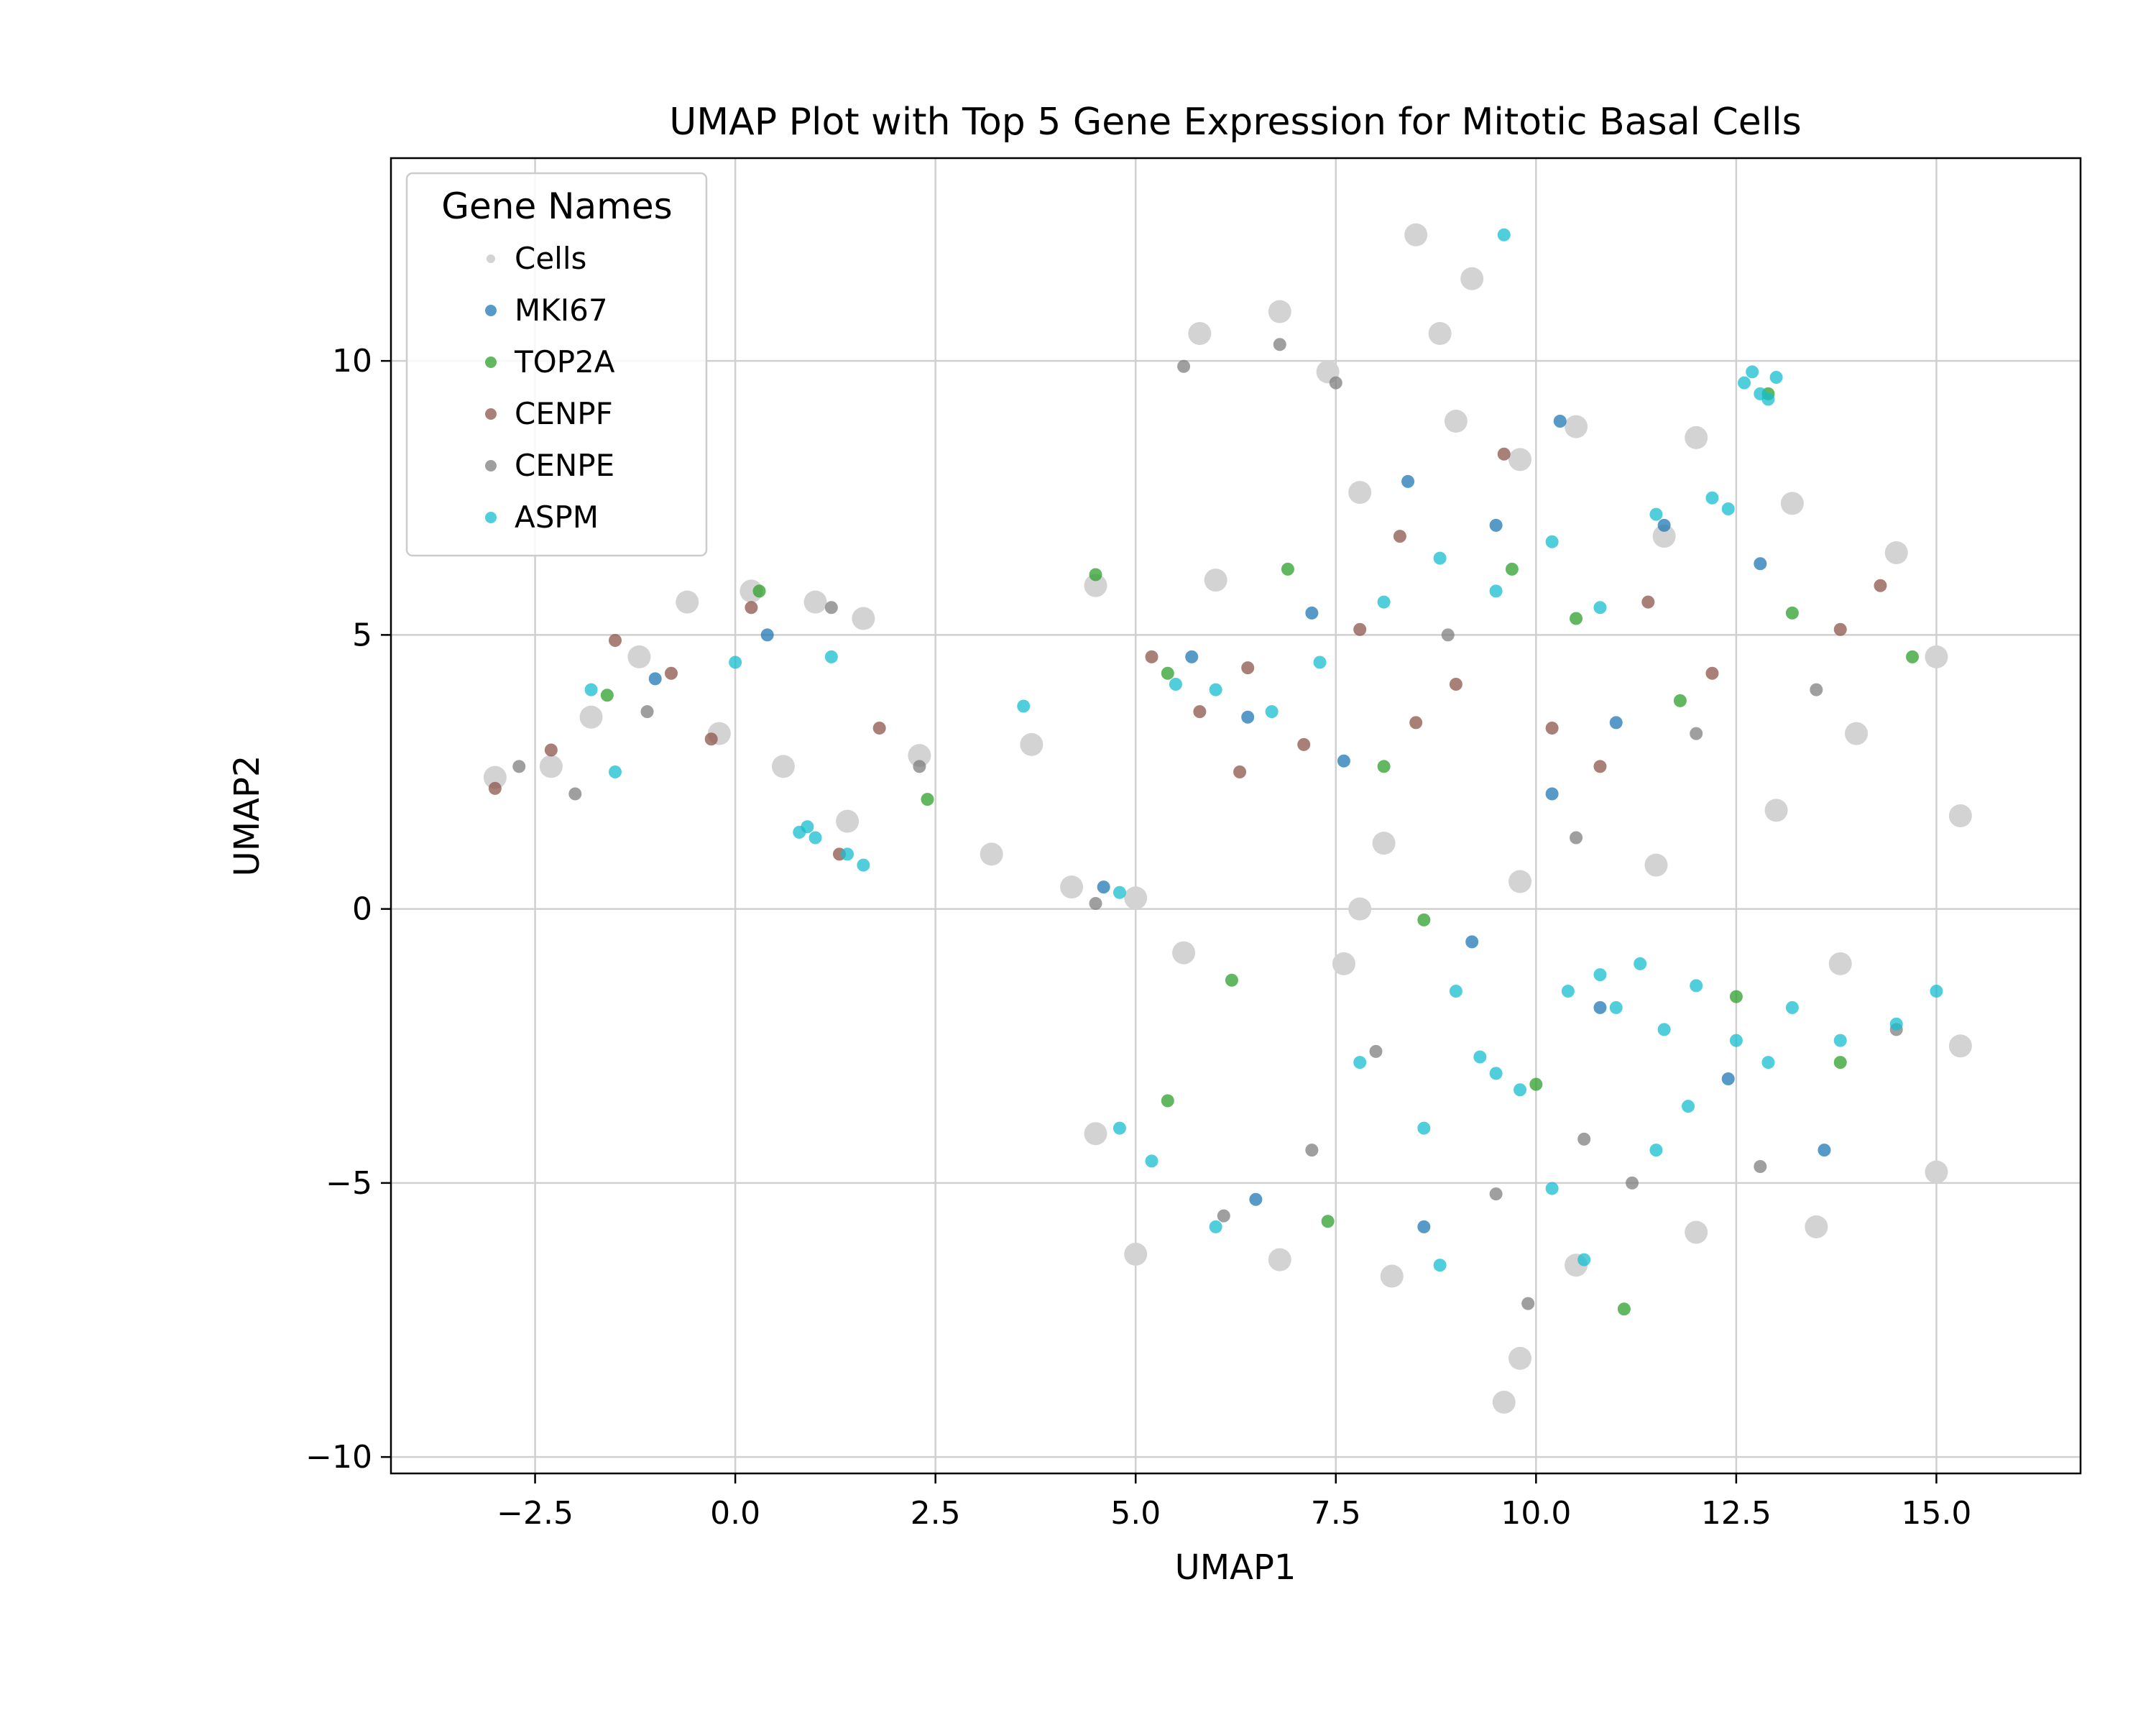  Describe the element at coordinates (349, 1183) in the screenshot. I see `y-tick-label: −5` at that location.